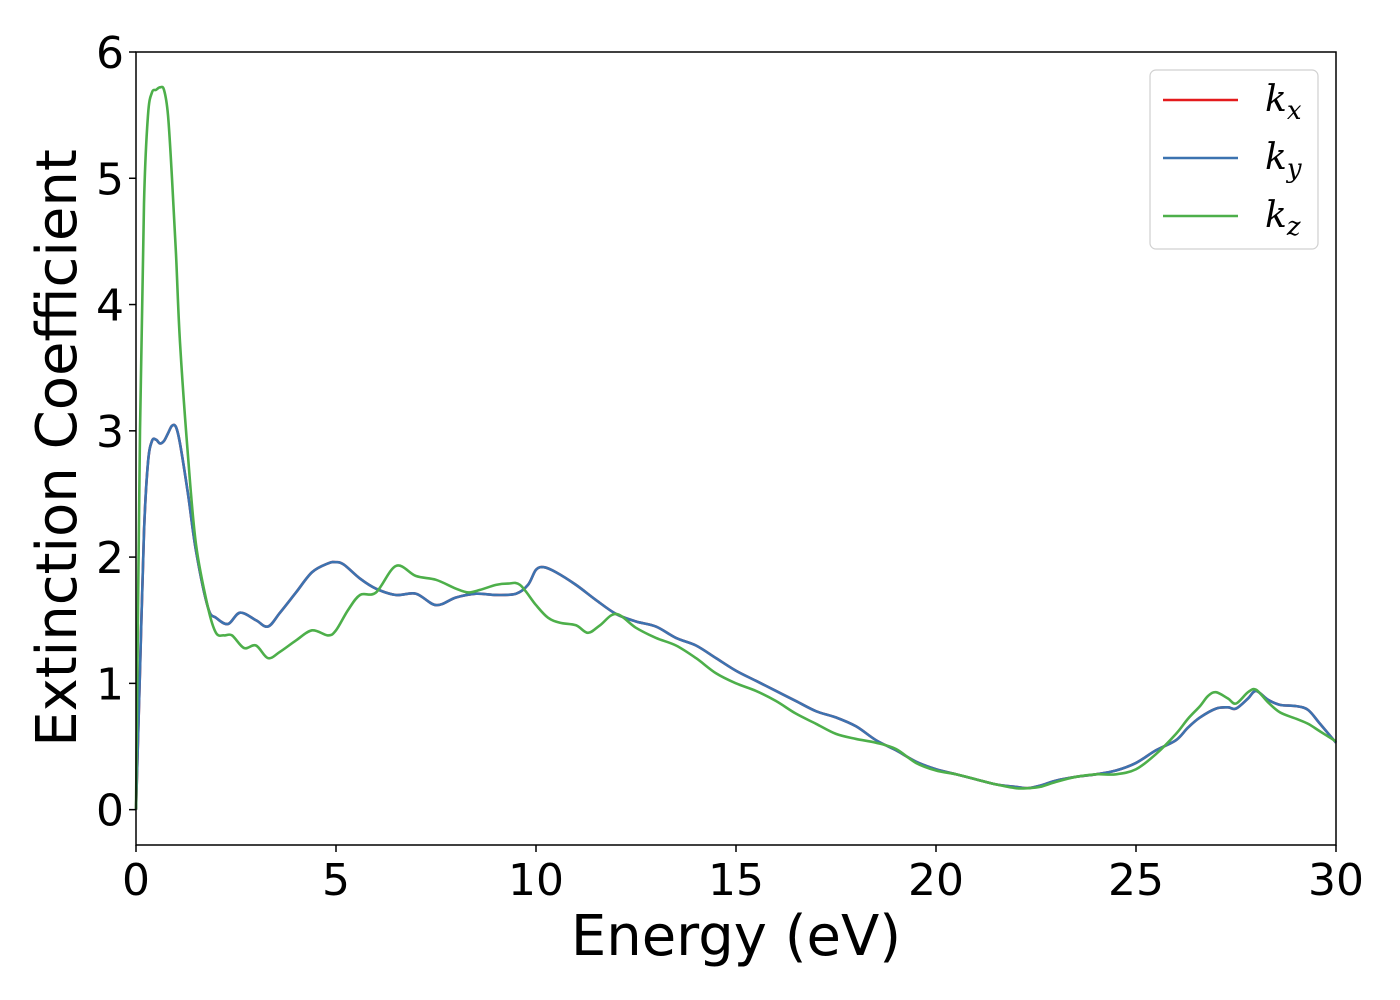  I want to click on x-tick-label: 10, so click(536, 880).